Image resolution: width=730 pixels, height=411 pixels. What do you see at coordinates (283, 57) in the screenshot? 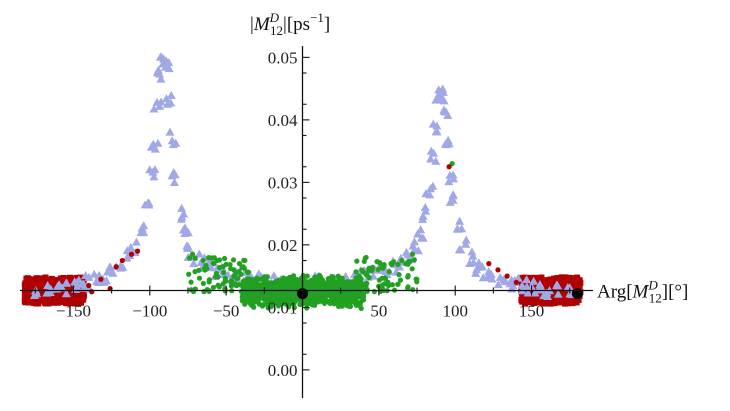
I see `y-tick-label: 0.05` at bounding box center [283, 57].